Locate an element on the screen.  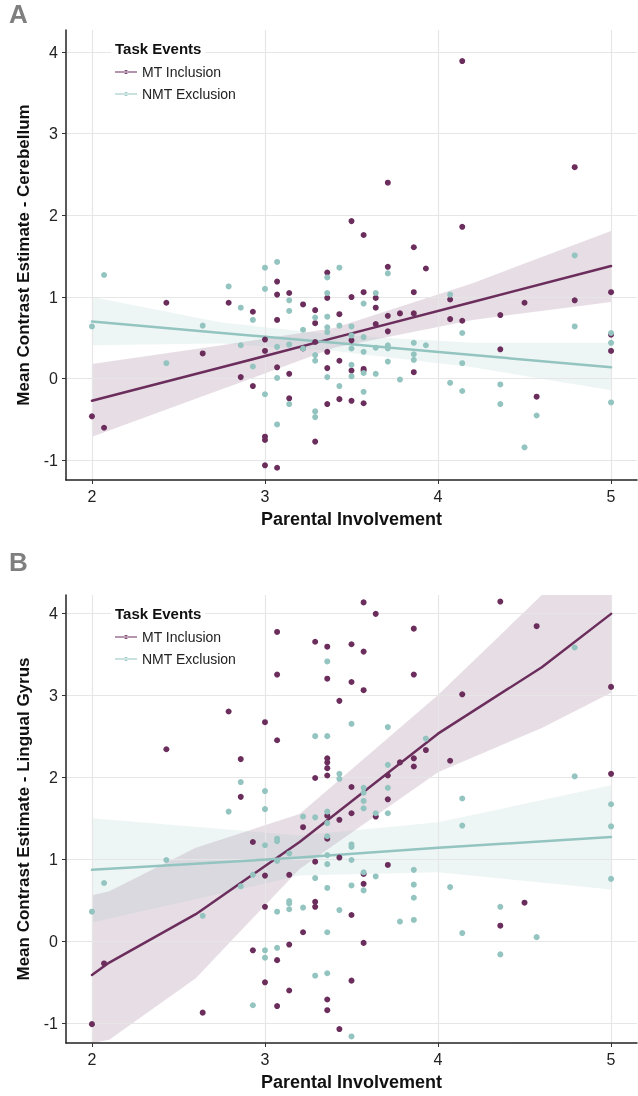
chart-title: A is located at coordinates (18, 14).